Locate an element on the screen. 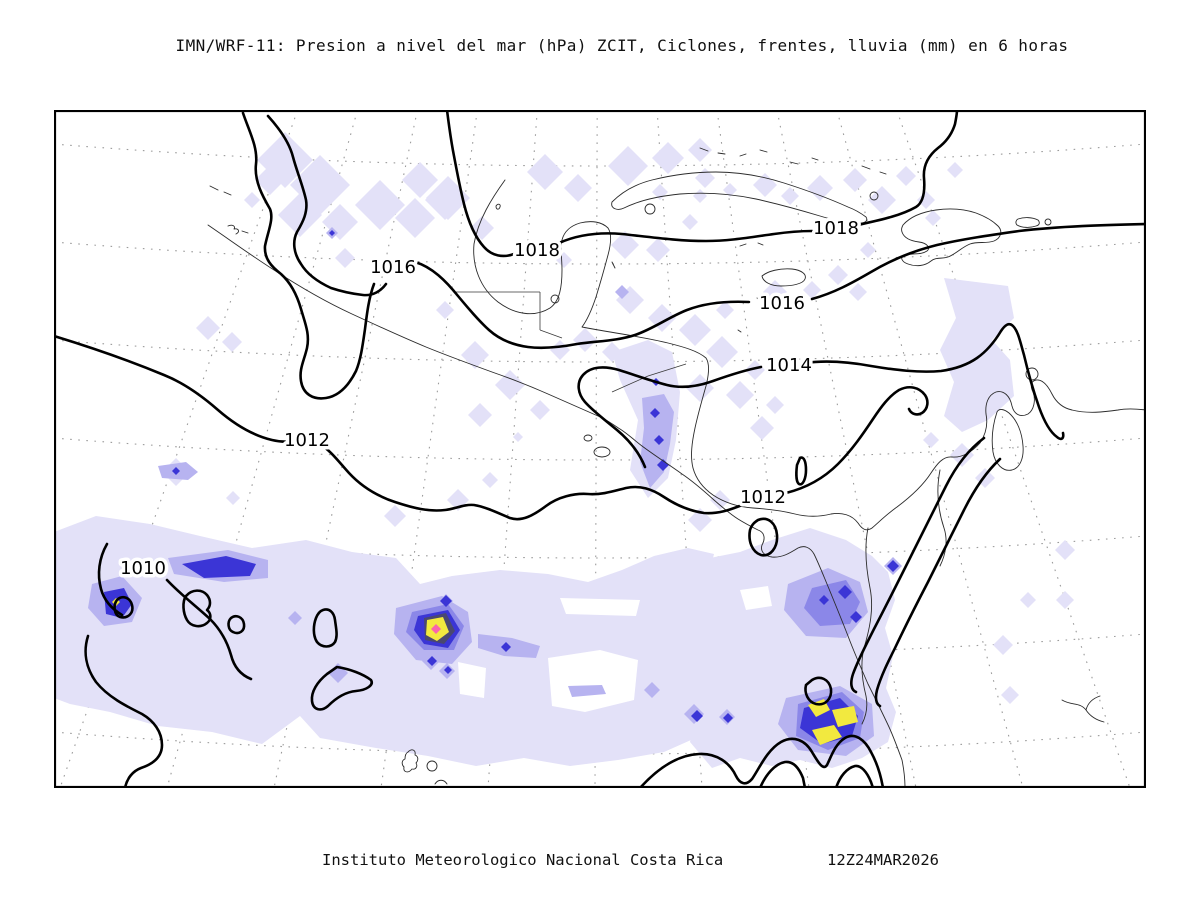 This screenshot has height=900, width=1200. puerto-rico is located at coordinates (1027, 222).